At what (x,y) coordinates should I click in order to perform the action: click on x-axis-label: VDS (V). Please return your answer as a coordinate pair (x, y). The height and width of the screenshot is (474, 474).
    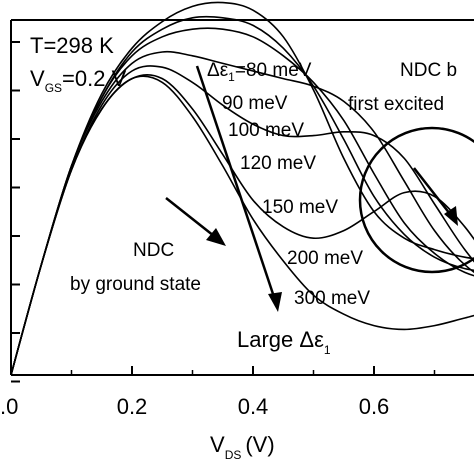
    Looking at the image, I should click on (242, 447).